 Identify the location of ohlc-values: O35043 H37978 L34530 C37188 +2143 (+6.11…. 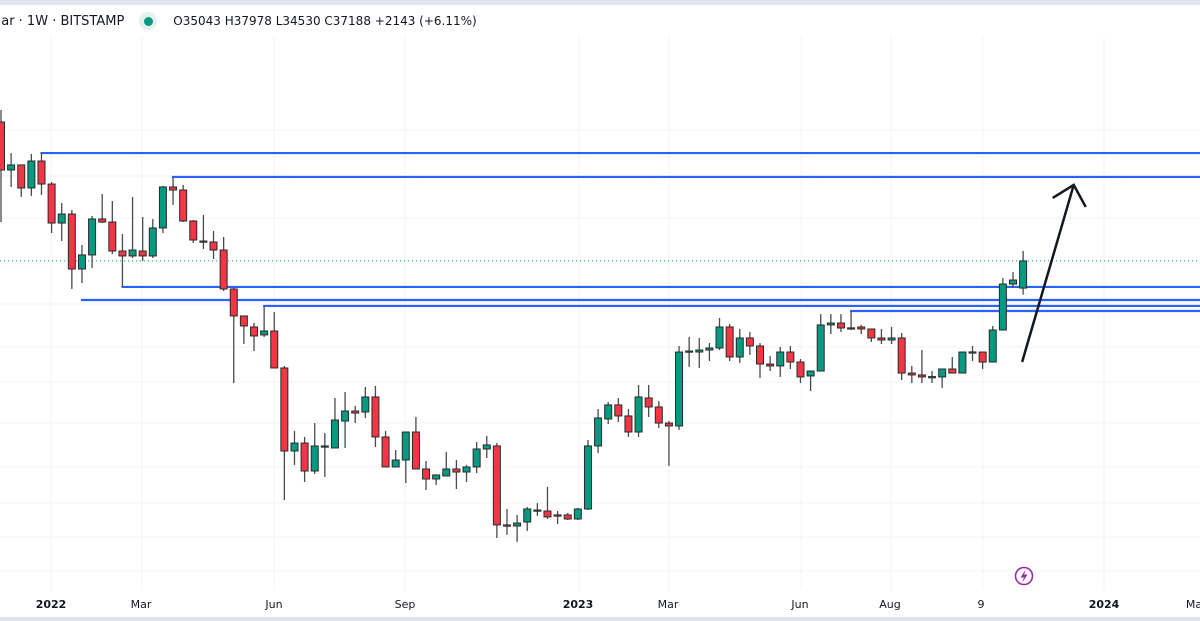
(325, 21).